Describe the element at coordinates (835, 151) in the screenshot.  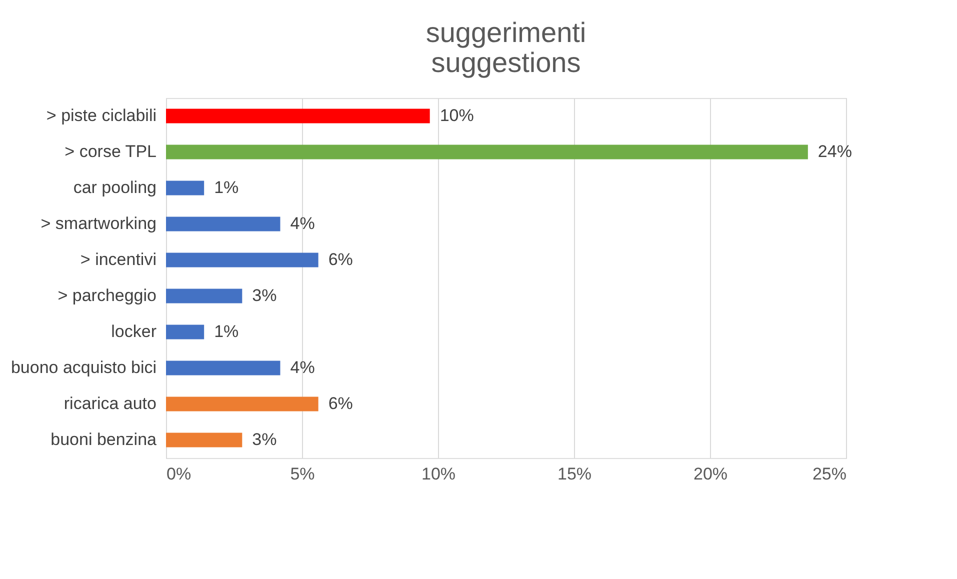
I see `data-label: 24%` at that location.